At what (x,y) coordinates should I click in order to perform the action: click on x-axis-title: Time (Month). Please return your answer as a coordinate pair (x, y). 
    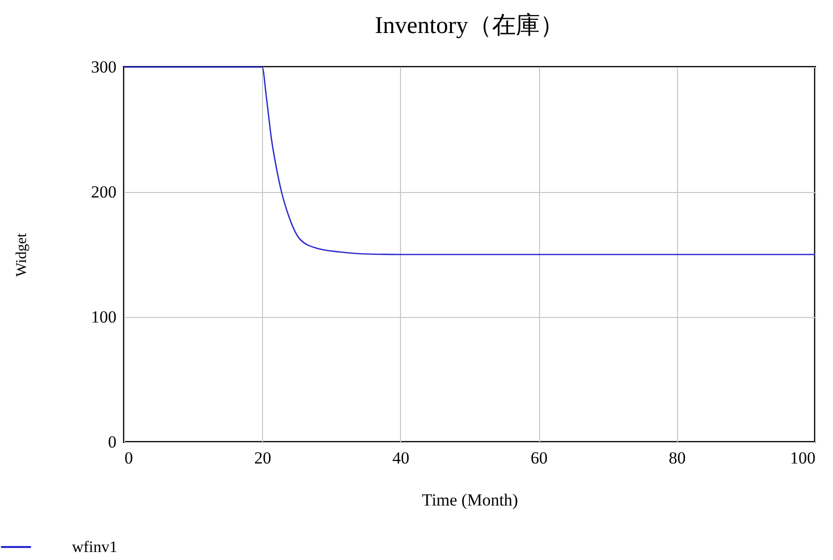
    Looking at the image, I should click on (470, 500).